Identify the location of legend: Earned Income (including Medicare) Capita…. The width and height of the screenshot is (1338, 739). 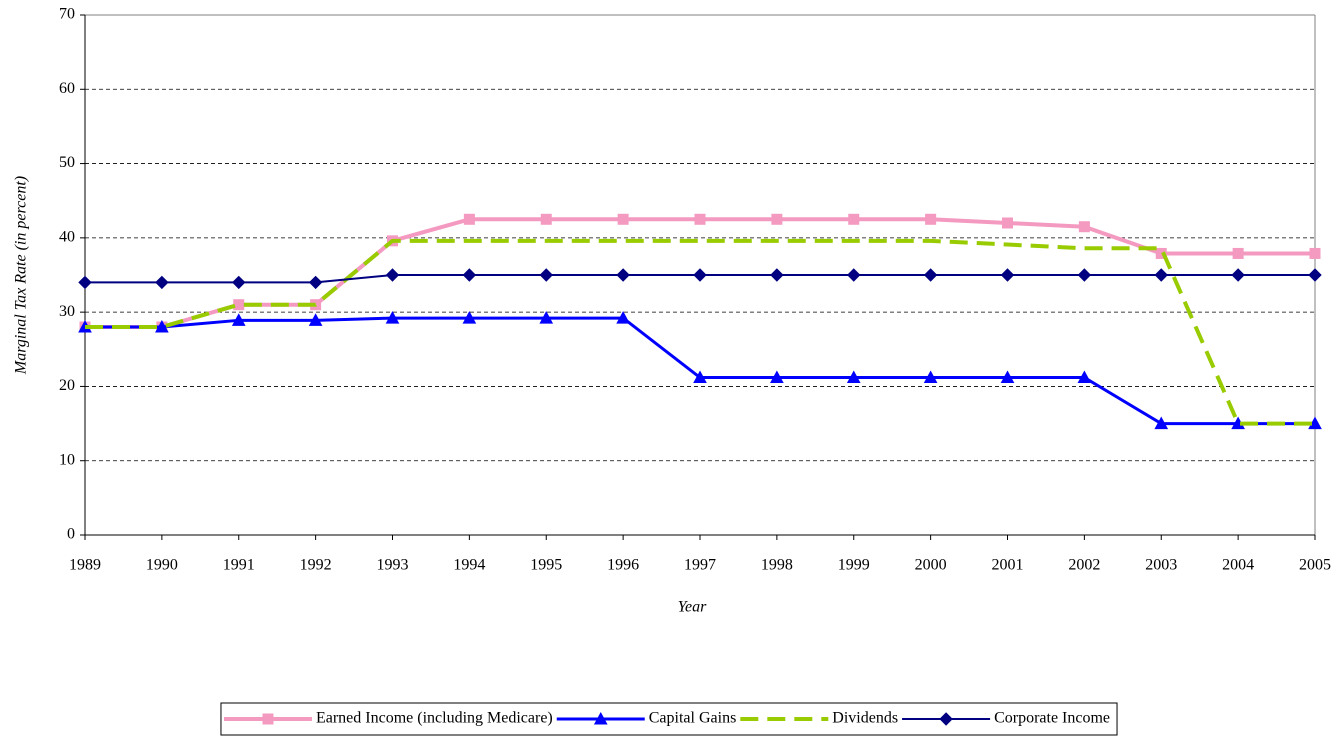
(669, 719).